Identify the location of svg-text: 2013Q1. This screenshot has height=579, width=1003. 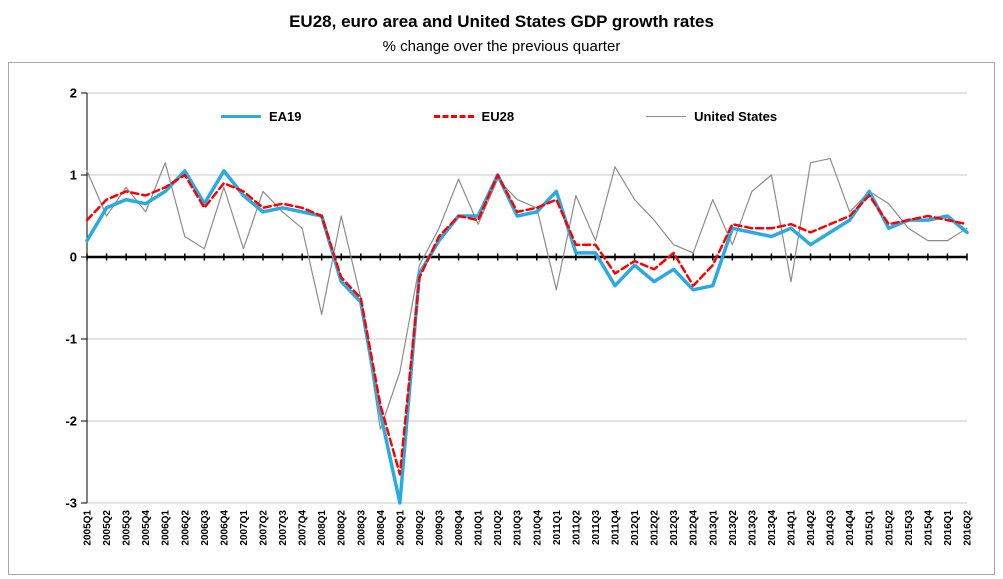
(713, 528).